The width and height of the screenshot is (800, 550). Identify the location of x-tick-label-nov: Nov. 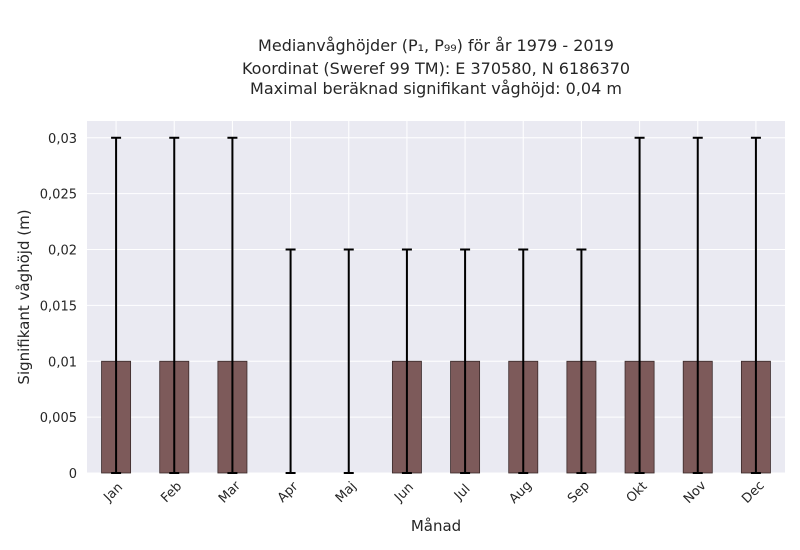
(695, 492).